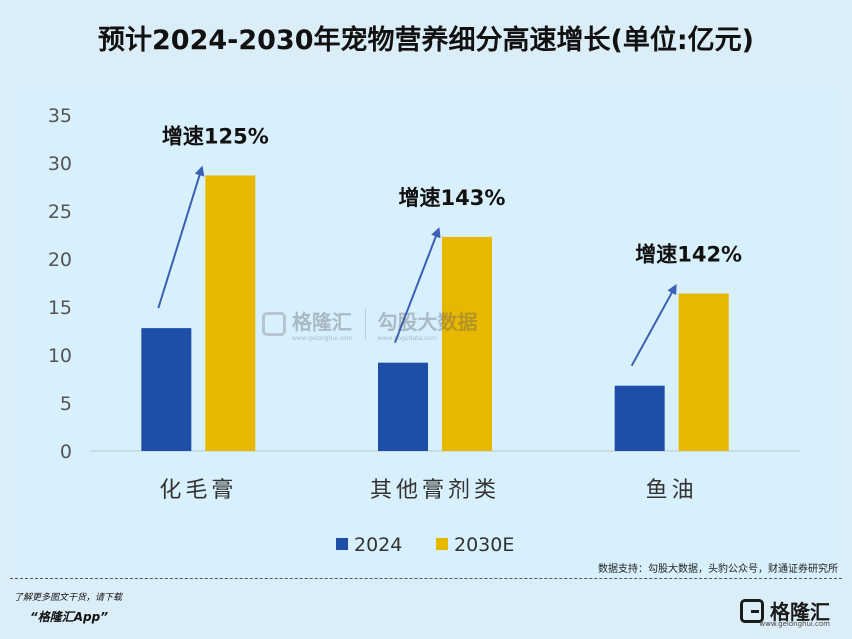 This screenshot has width=852, height=639. I want to click on legend-label: 2030E, so click(484, 545).